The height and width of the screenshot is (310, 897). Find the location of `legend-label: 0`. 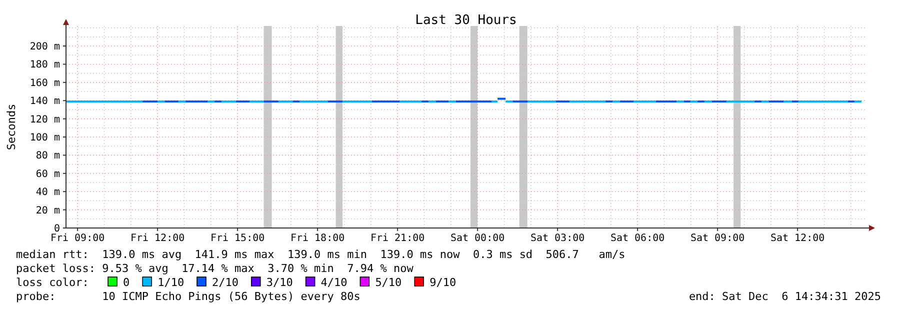

legend-label: 0 is located at coordinates (126, 282).